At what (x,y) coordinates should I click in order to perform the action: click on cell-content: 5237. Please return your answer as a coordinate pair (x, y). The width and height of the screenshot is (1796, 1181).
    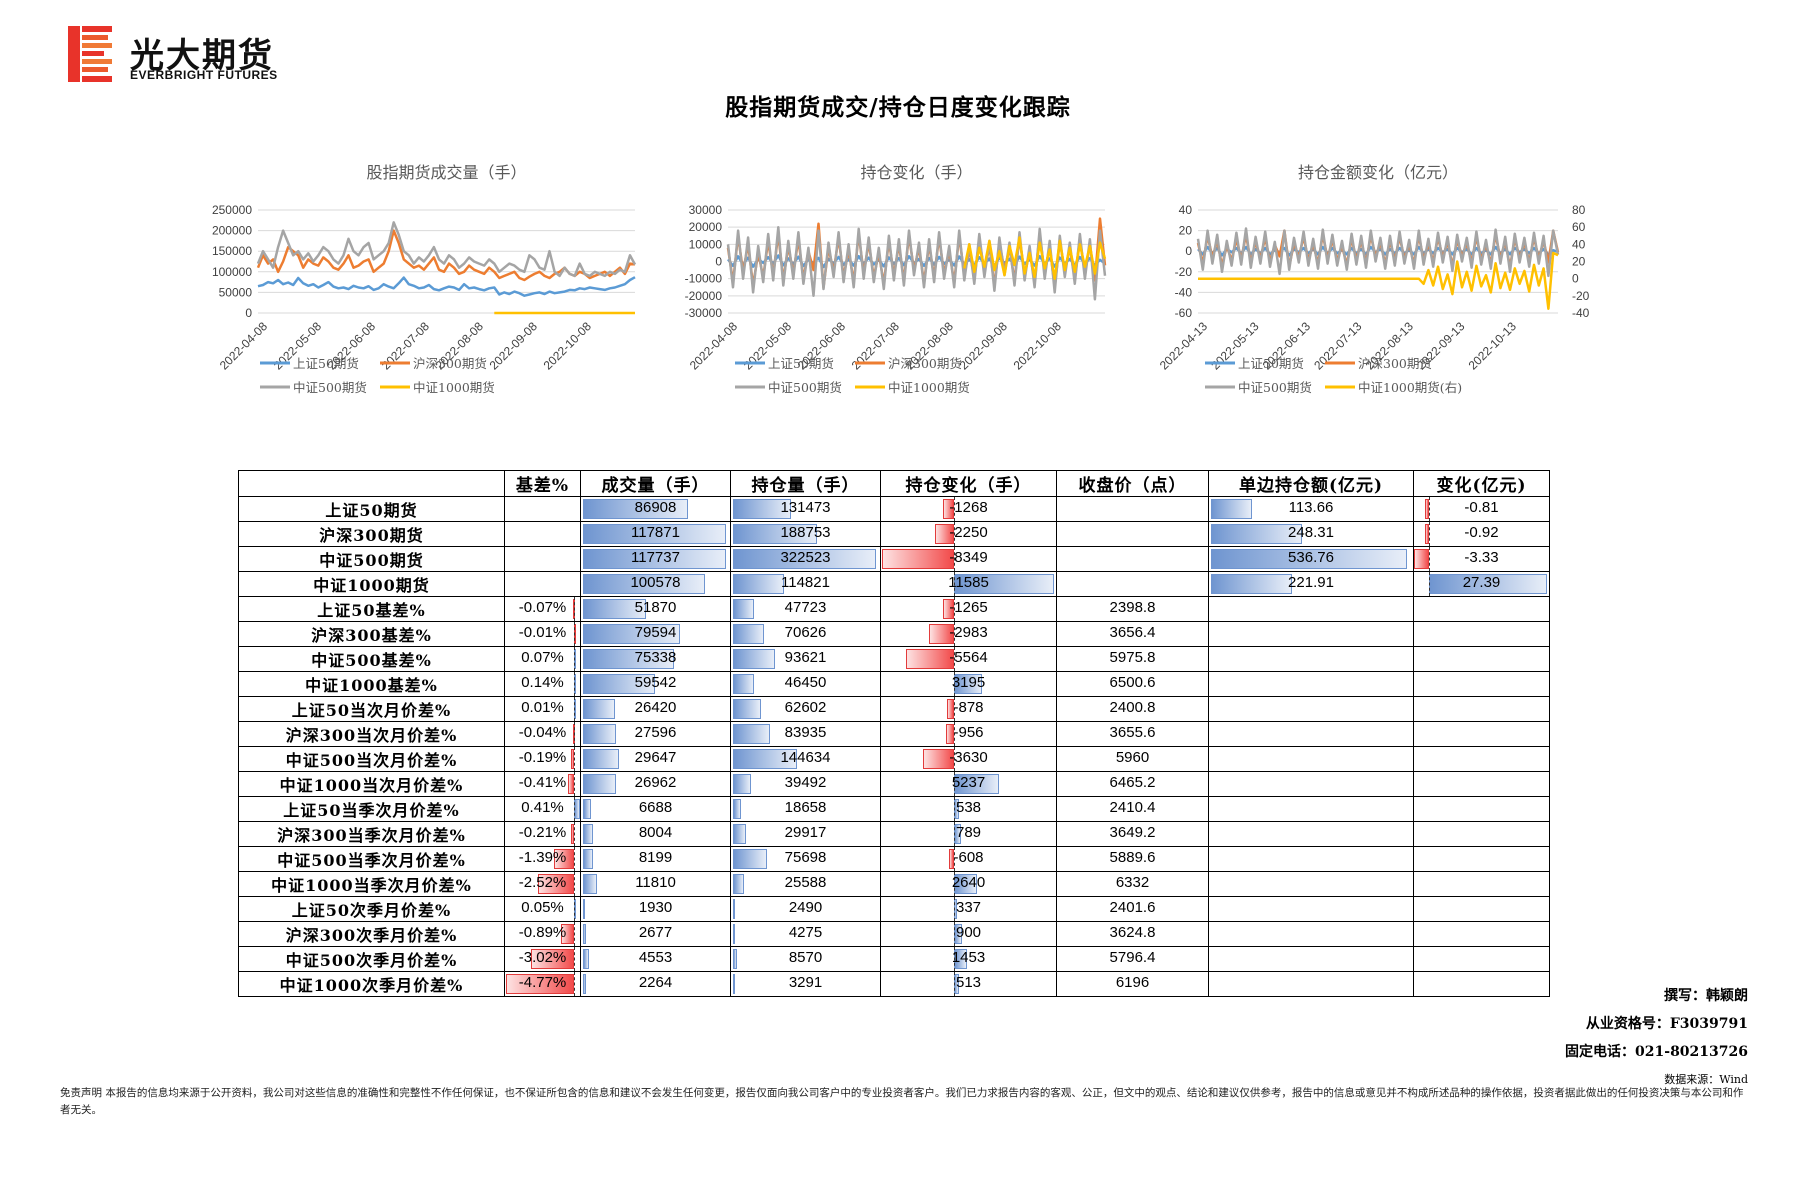
    Looking at the image, I should click on (969, 784).